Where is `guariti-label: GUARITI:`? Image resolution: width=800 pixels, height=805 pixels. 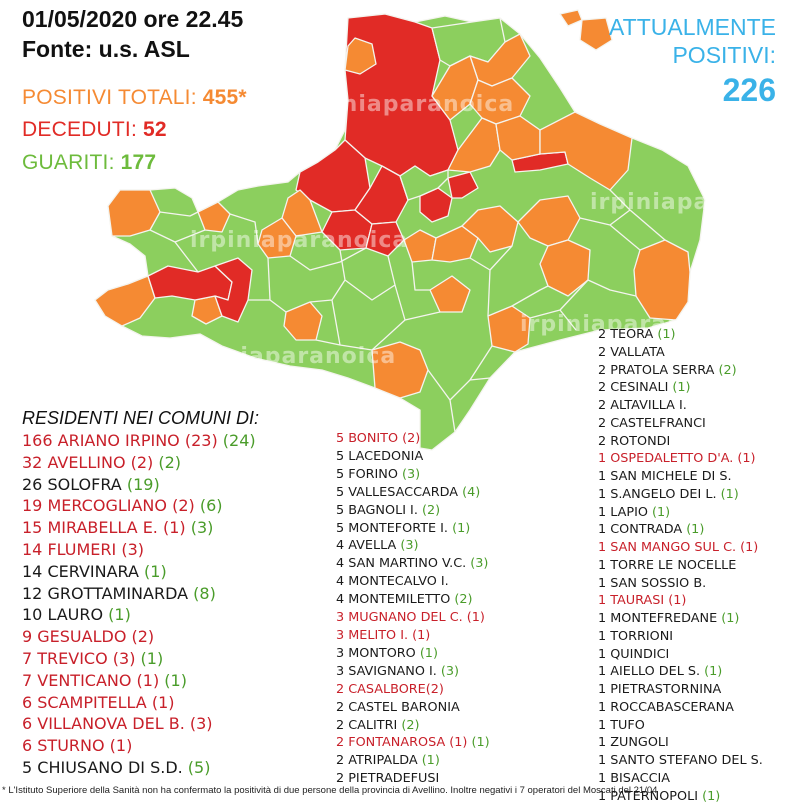 guariti-label: GUARITI: is located at coordinates (71, 162).